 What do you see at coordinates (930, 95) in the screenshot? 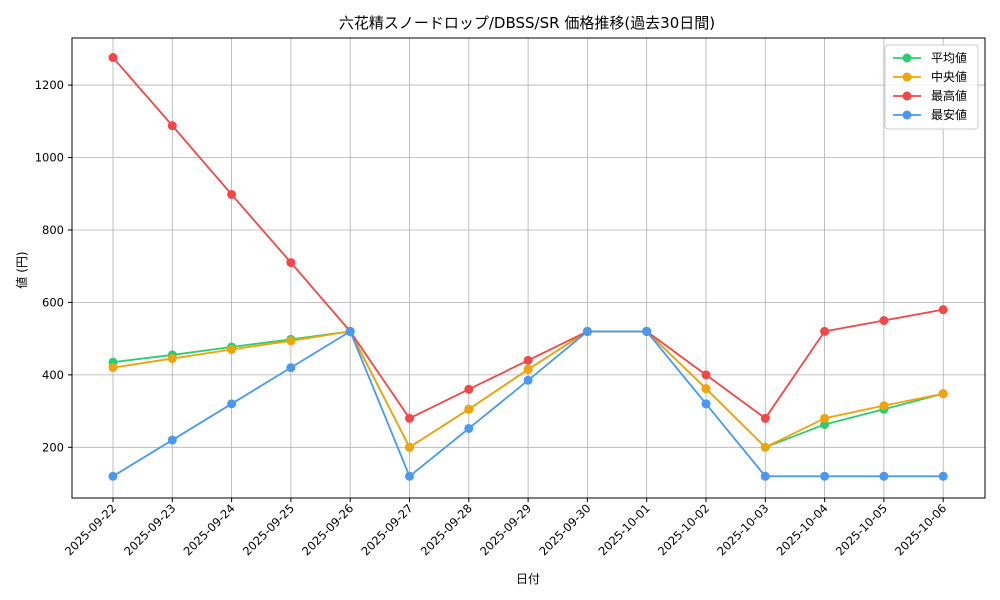
I see `legend-item: 最高値` at bounding box center [930, 95].